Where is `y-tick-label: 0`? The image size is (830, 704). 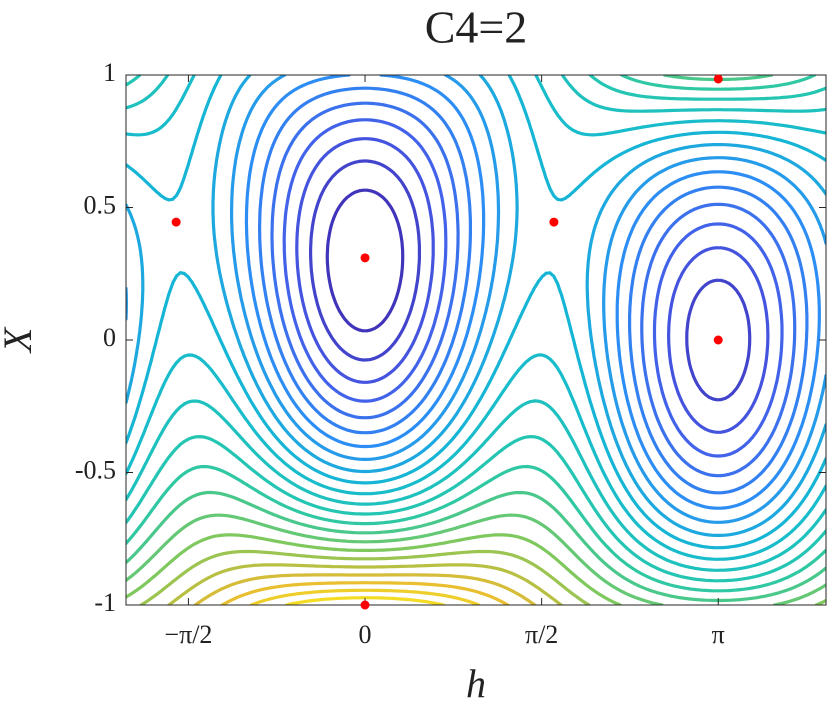
y-tick-label: 0 is located at coordinates (109, 337).